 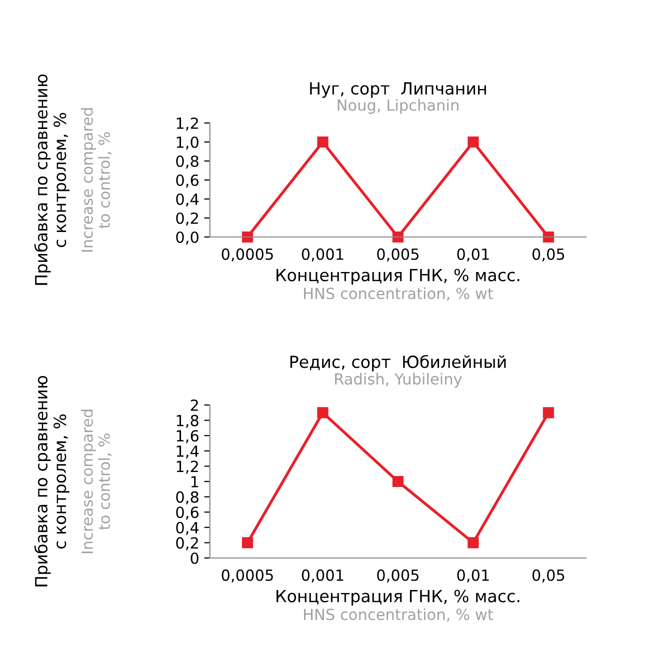 I want to click on y-tick-label: 0, so click(x=194, y=558).